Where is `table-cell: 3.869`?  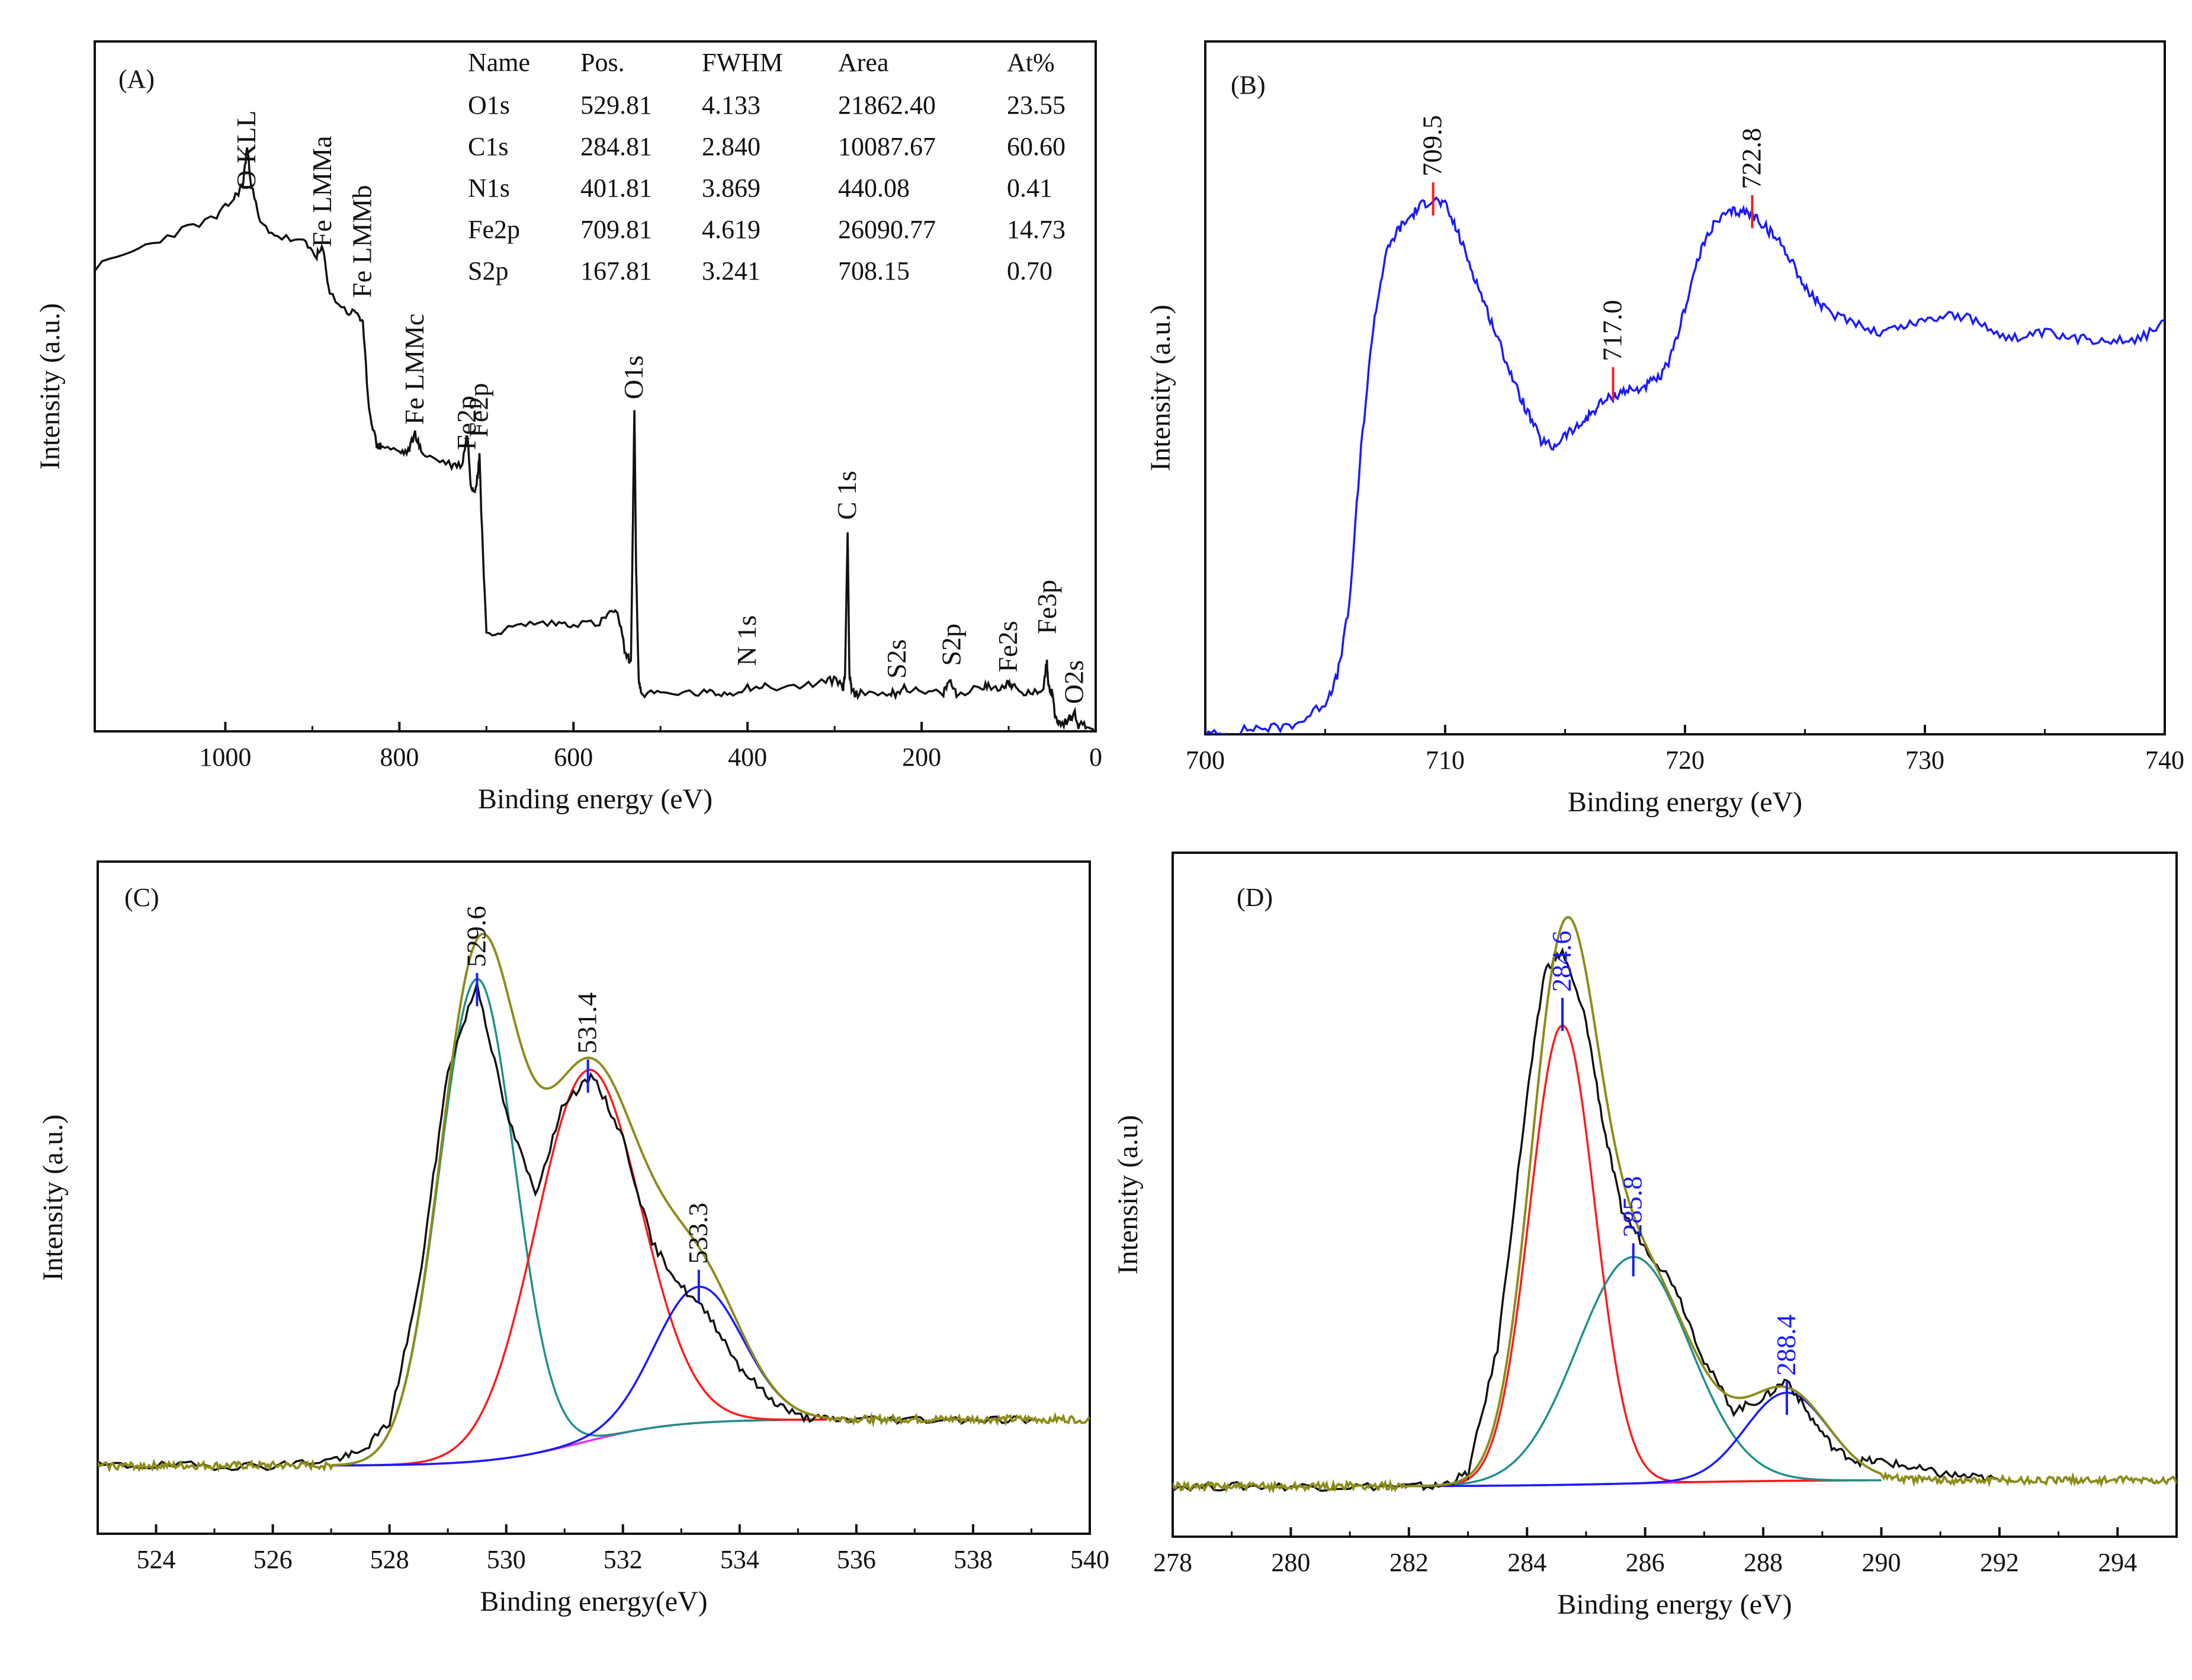 table-cell: 3.869 is located at coordinates (731, 188).